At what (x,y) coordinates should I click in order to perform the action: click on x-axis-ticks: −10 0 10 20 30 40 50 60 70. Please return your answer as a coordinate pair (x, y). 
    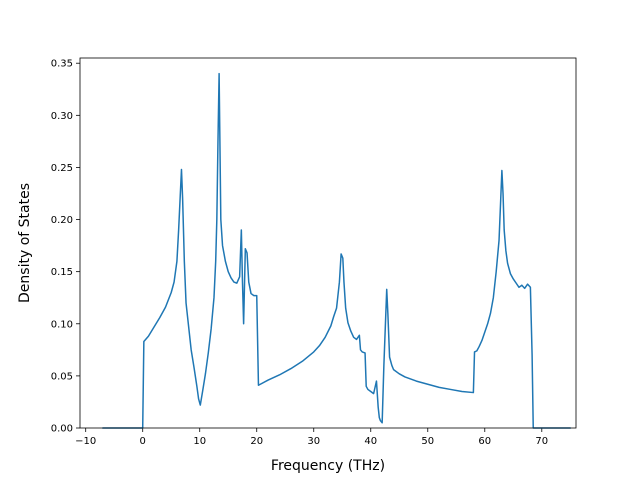
    Looking at the image, I should click on (311, 437).